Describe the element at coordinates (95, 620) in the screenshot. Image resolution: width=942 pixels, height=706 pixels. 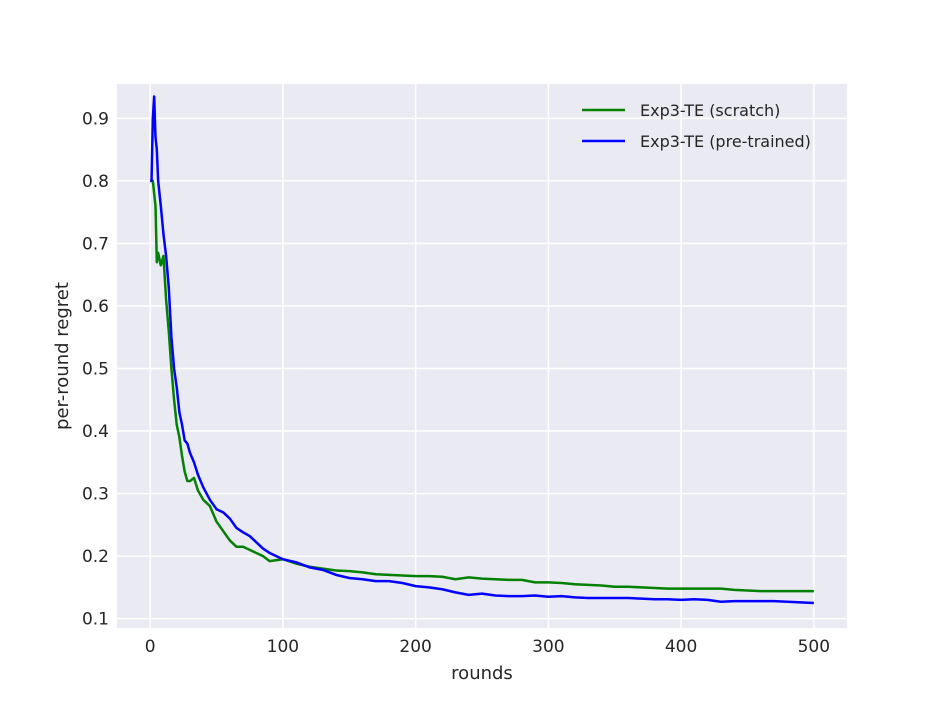
I see `y-tick-label: 0.1` at that location.